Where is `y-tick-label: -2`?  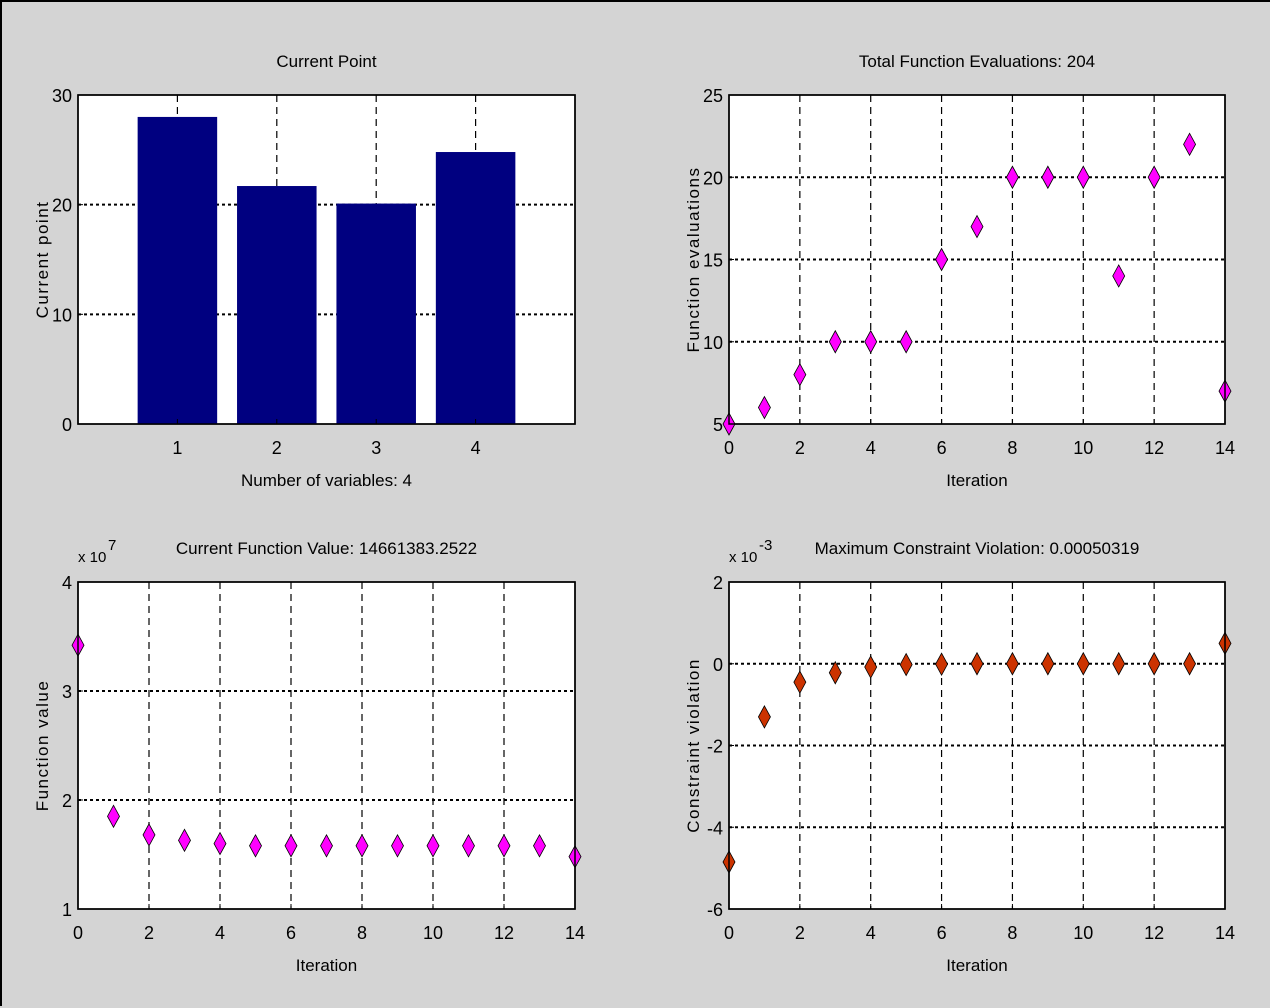
y-tick-label: -2 is located at coordinates (715, 747).